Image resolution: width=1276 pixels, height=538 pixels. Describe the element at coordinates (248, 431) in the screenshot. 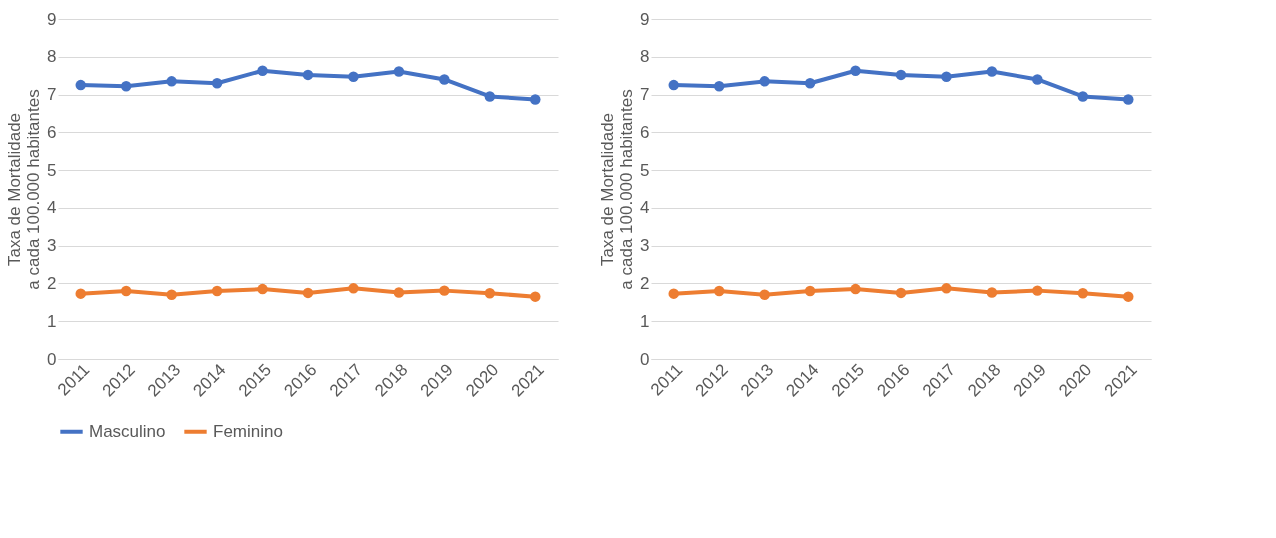

I see `legend-label: Feminino` at that location.